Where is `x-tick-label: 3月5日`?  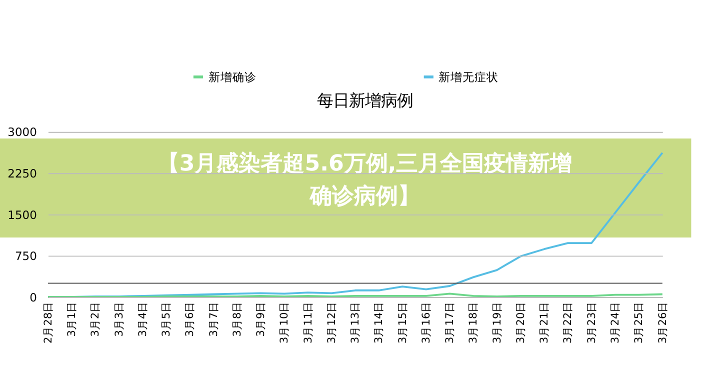
x-tick-label: 3月5日 is located at coordinates (166, 319).